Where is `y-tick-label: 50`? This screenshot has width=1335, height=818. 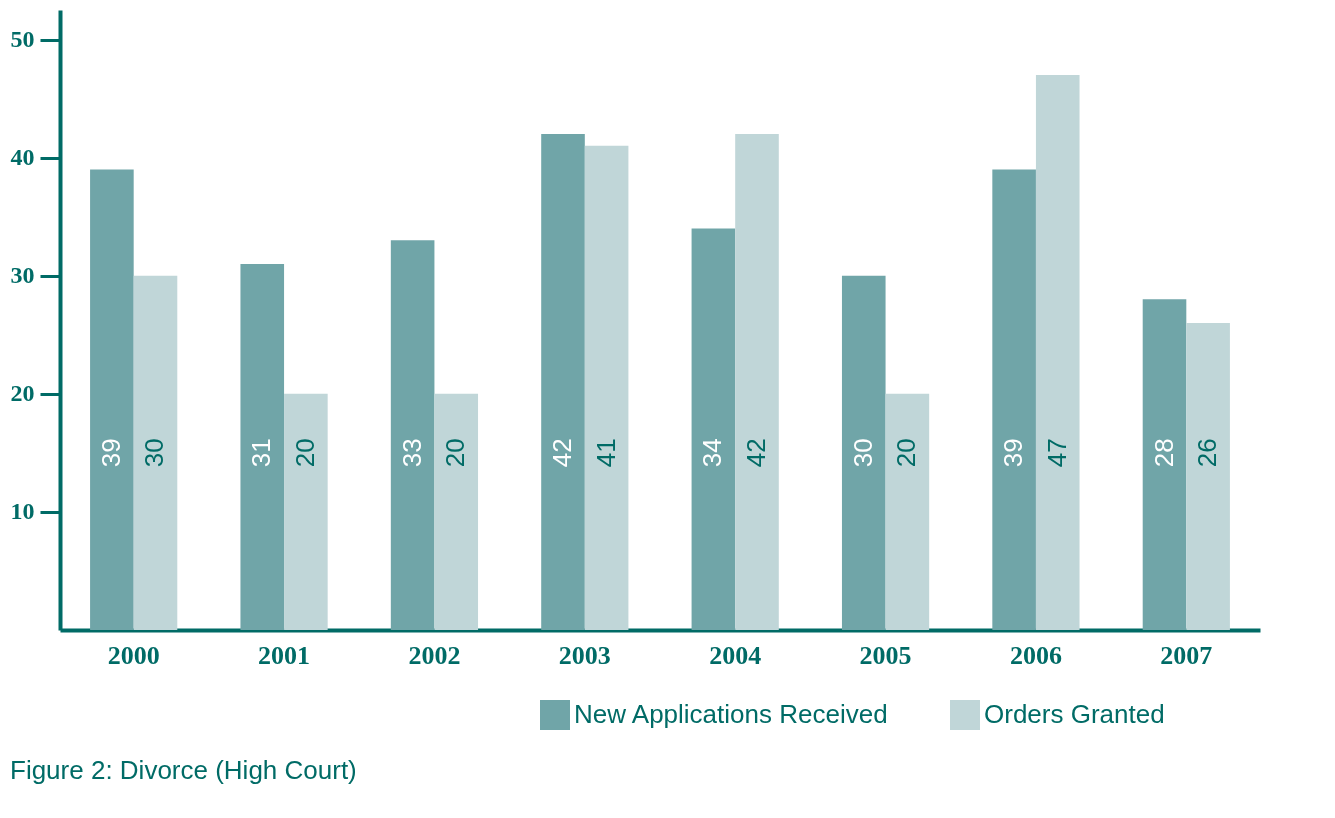 y-tick-label: 50 is located at coordinates (22, 39).